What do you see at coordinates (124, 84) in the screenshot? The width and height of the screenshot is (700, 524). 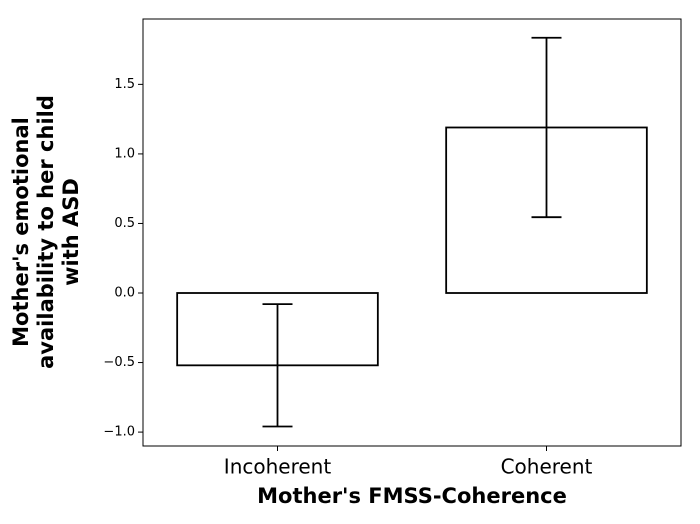 I see `y-tick-label: 1.5` at bounding box center [124, 84].